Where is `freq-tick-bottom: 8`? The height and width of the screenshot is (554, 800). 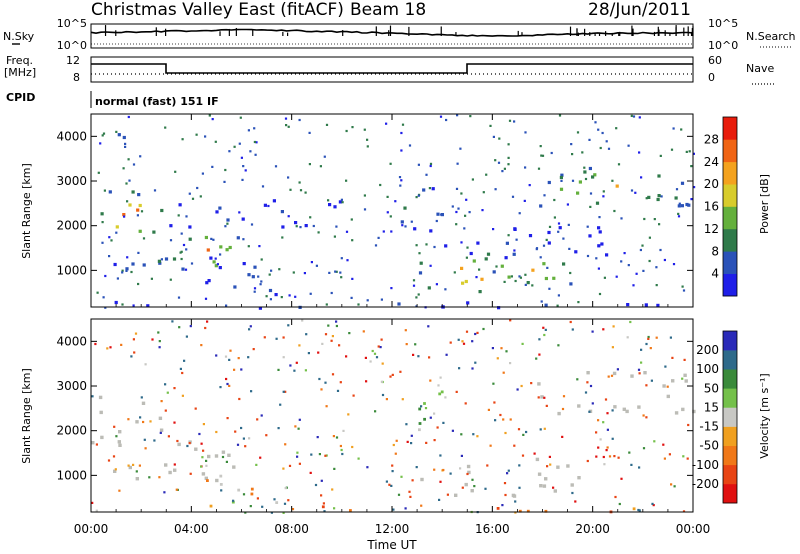
freq-tick-bottom: 8 is located at coordinates (76, 77).